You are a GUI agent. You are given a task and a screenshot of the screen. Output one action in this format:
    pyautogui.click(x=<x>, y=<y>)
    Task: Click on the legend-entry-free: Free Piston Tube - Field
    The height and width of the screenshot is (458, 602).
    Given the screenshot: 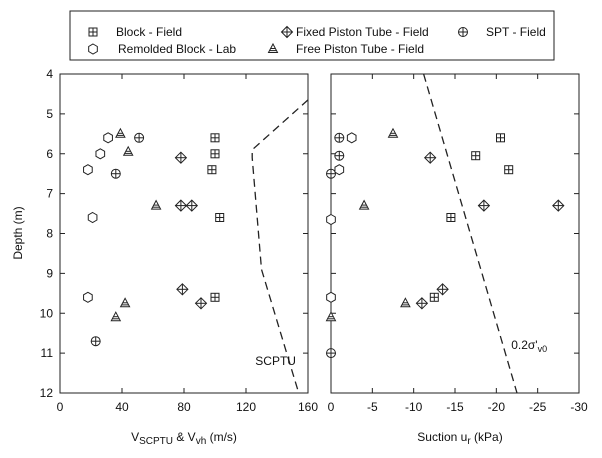 What is the action you would take?
    pyautogui.click(x=345, y=49)
    